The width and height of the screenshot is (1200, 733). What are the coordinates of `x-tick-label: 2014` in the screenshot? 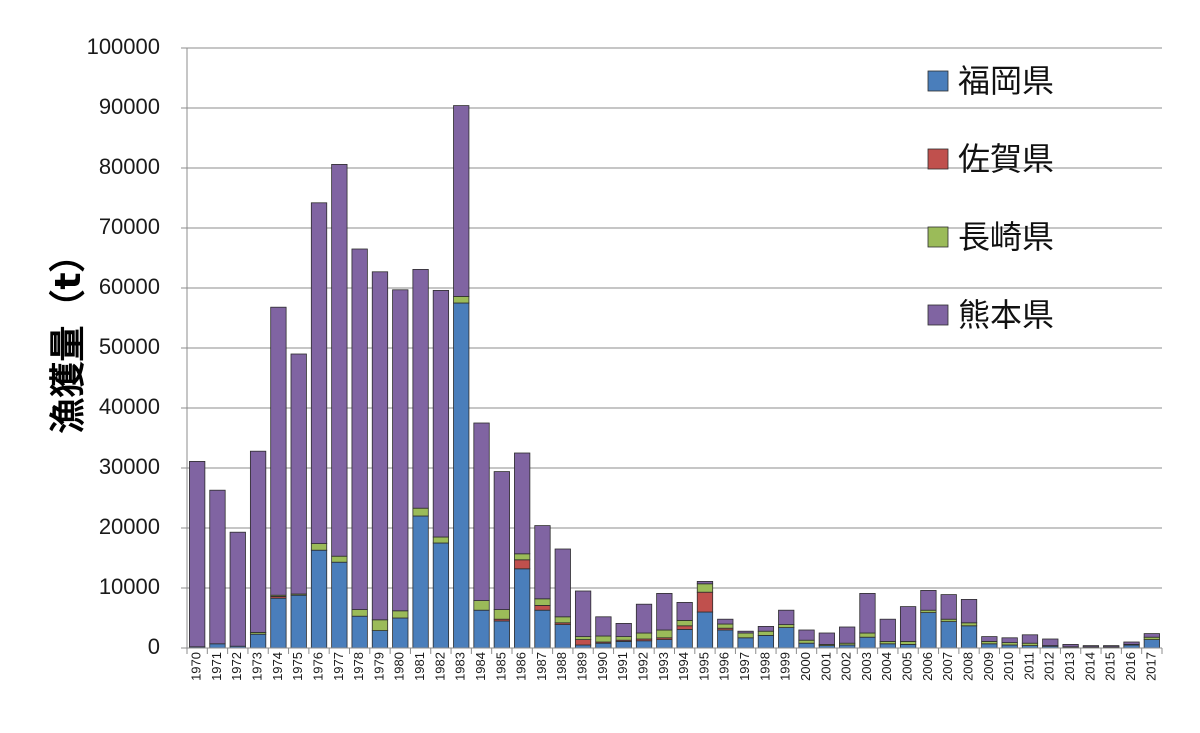 It's located at (1089, 666).